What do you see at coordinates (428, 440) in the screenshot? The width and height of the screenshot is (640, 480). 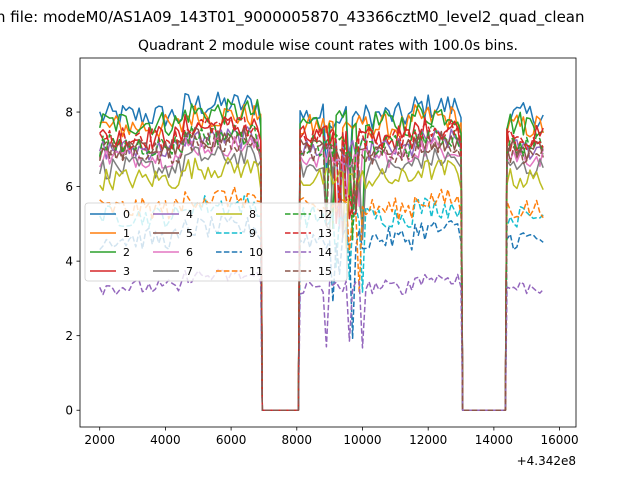 I see `x-tick-label: 12000` at bounding box center [428, 440].